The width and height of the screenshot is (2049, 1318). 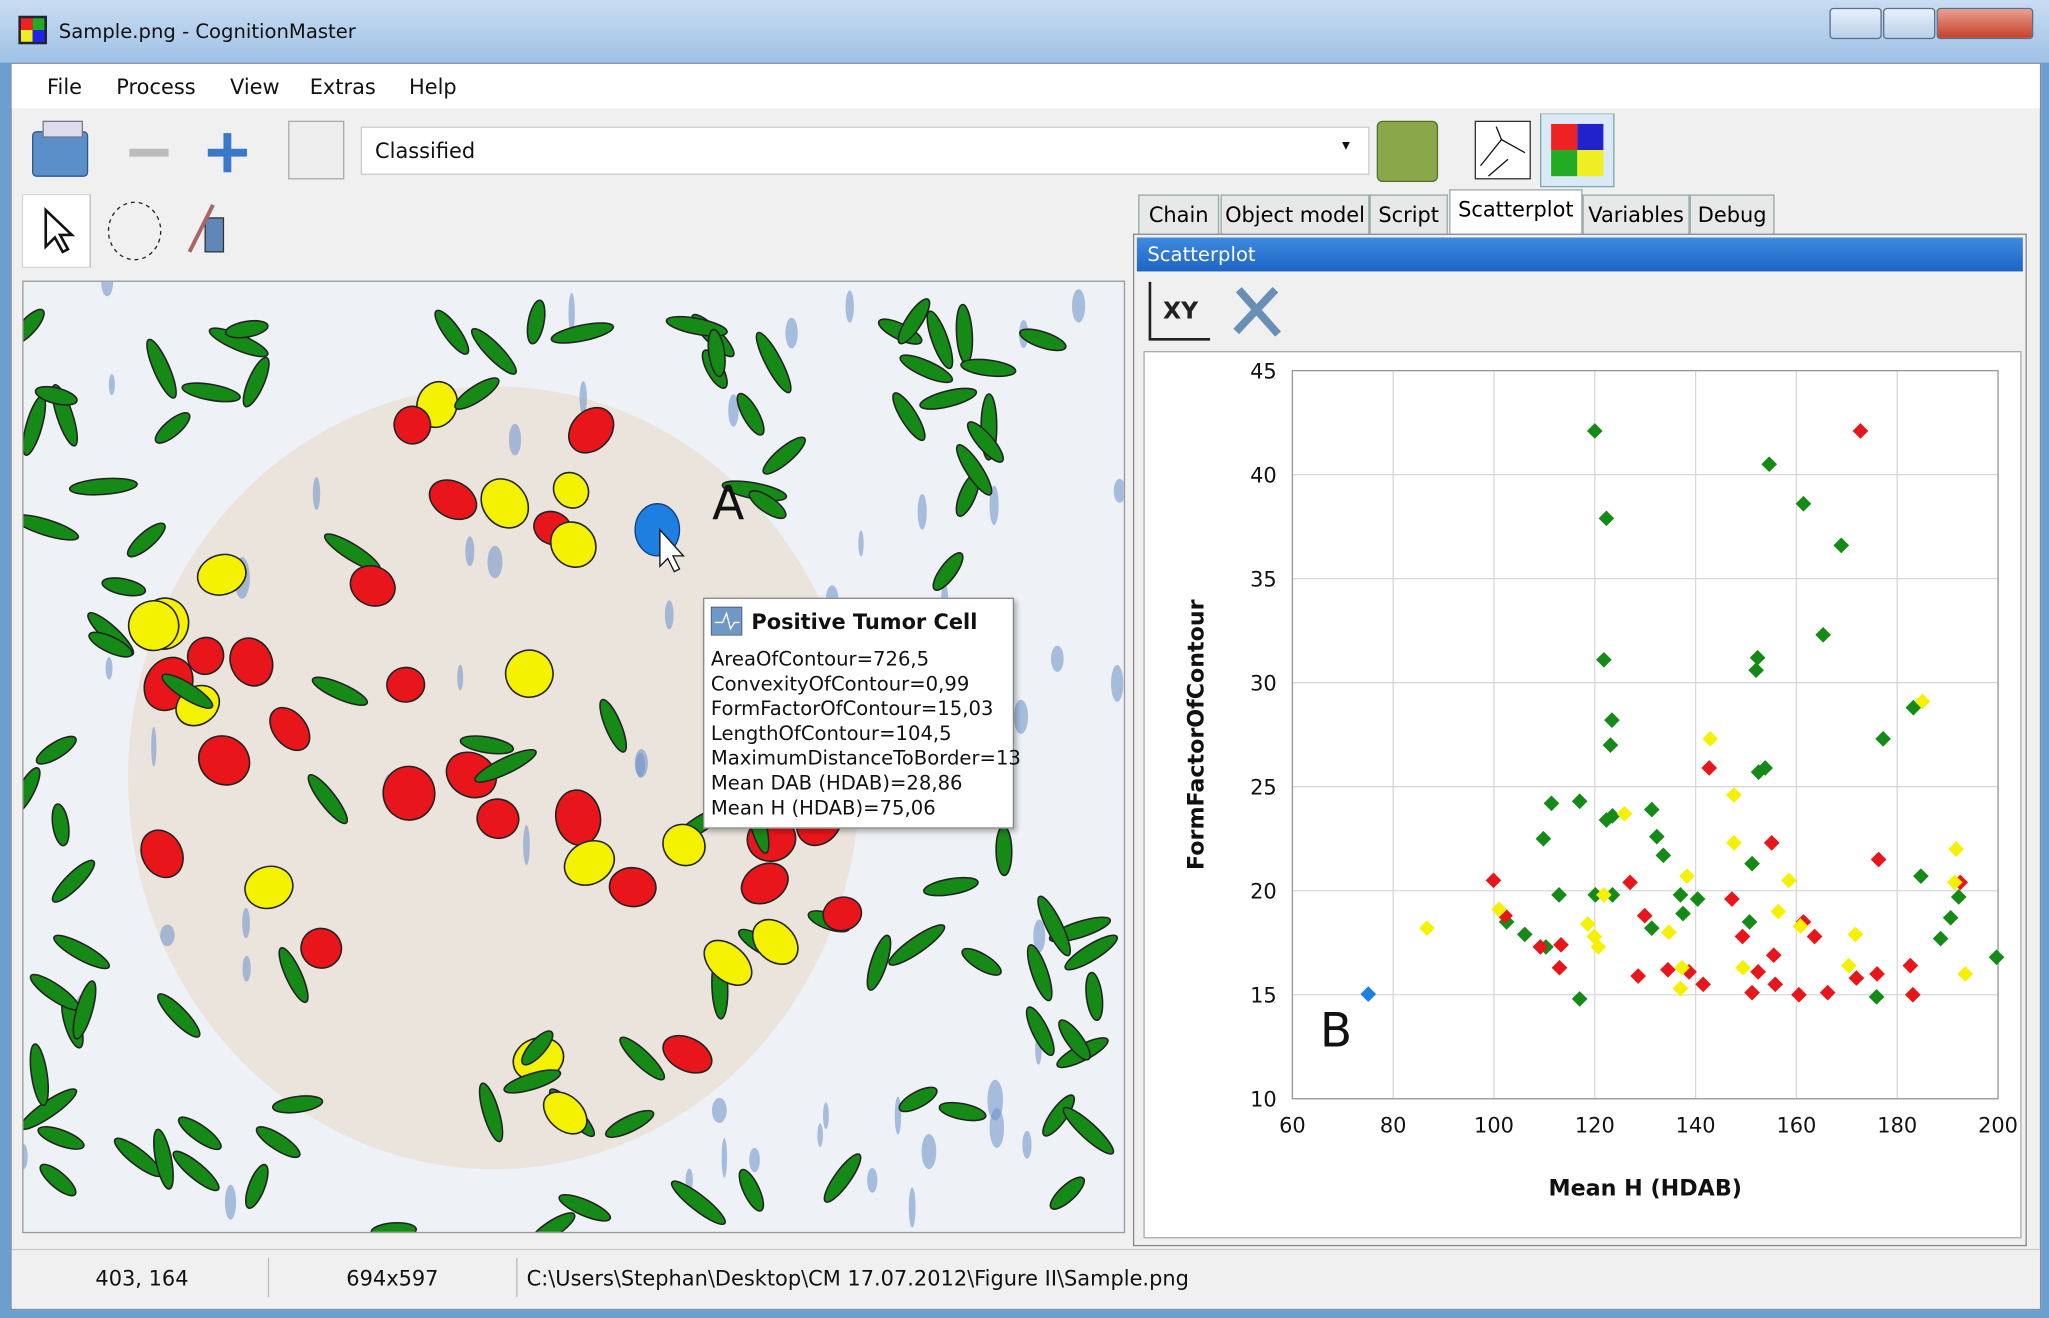 What do you see at coordinates (1636, 214) in the screenshot?
I see `tab: Variables` at bounding box center [1636, 214].